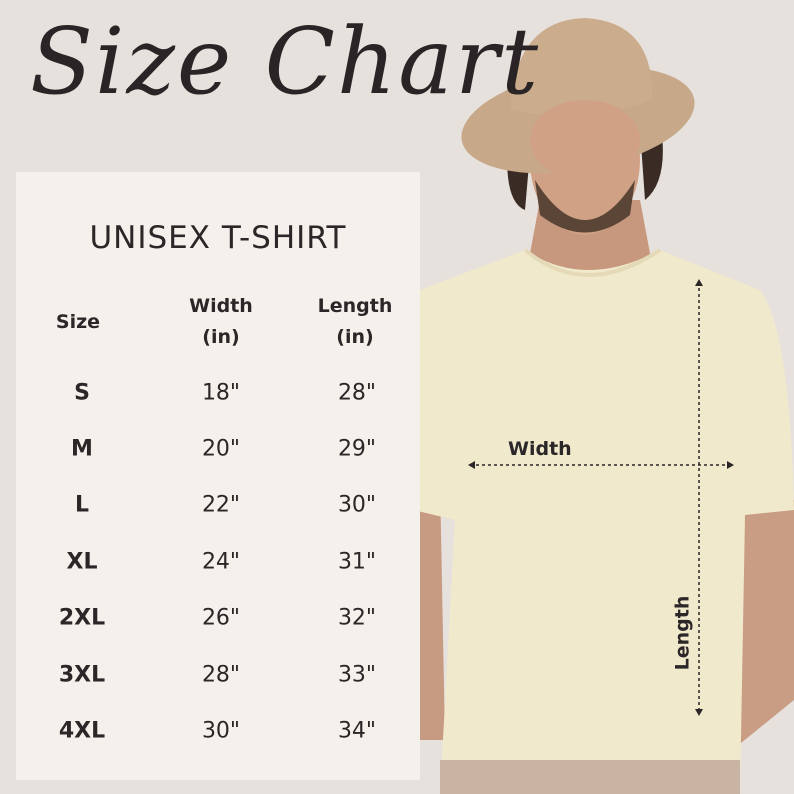  Describe the element at coordinates (581, 67) in the screenshot. I see `hat-crown` at that location.